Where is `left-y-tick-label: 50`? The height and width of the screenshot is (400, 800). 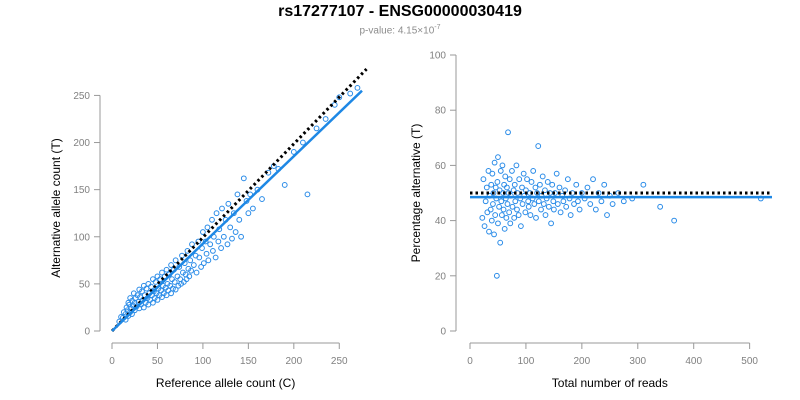 left-y-tick-label: 50 is located at coordinates (85, 284).